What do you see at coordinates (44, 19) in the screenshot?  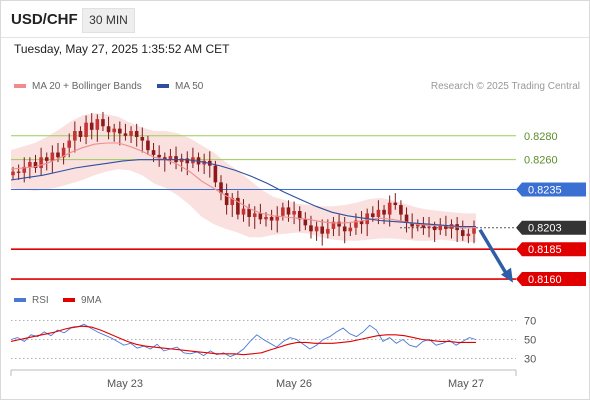 I see `symbol-title: USD/CHF` at bounding box center [44, 19].